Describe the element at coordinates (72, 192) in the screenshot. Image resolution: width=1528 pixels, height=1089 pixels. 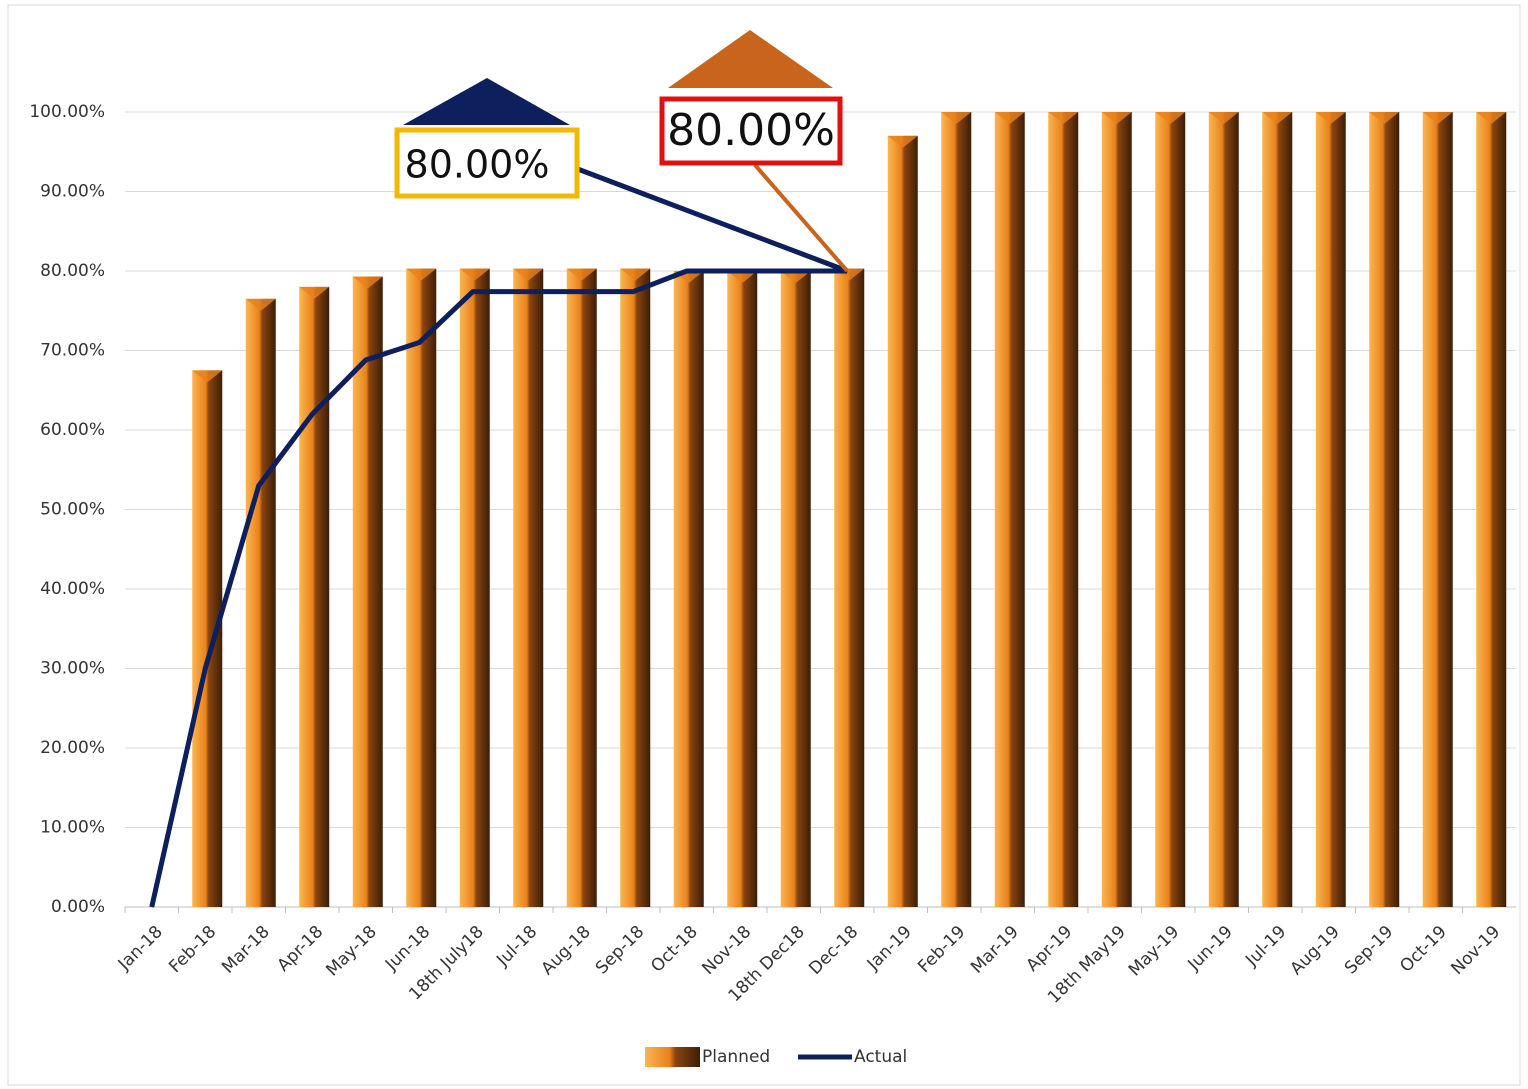
I see `y-tick-label: 90.00%` at that location.